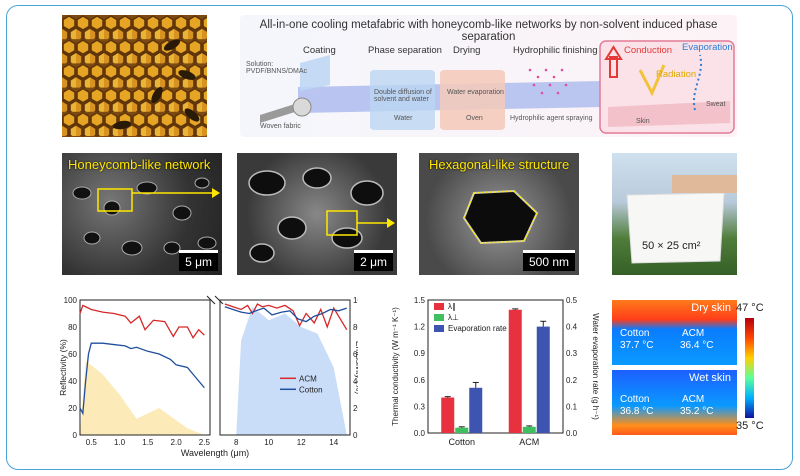  I want to click on solar-spectrum-fill, so click(142, 397).